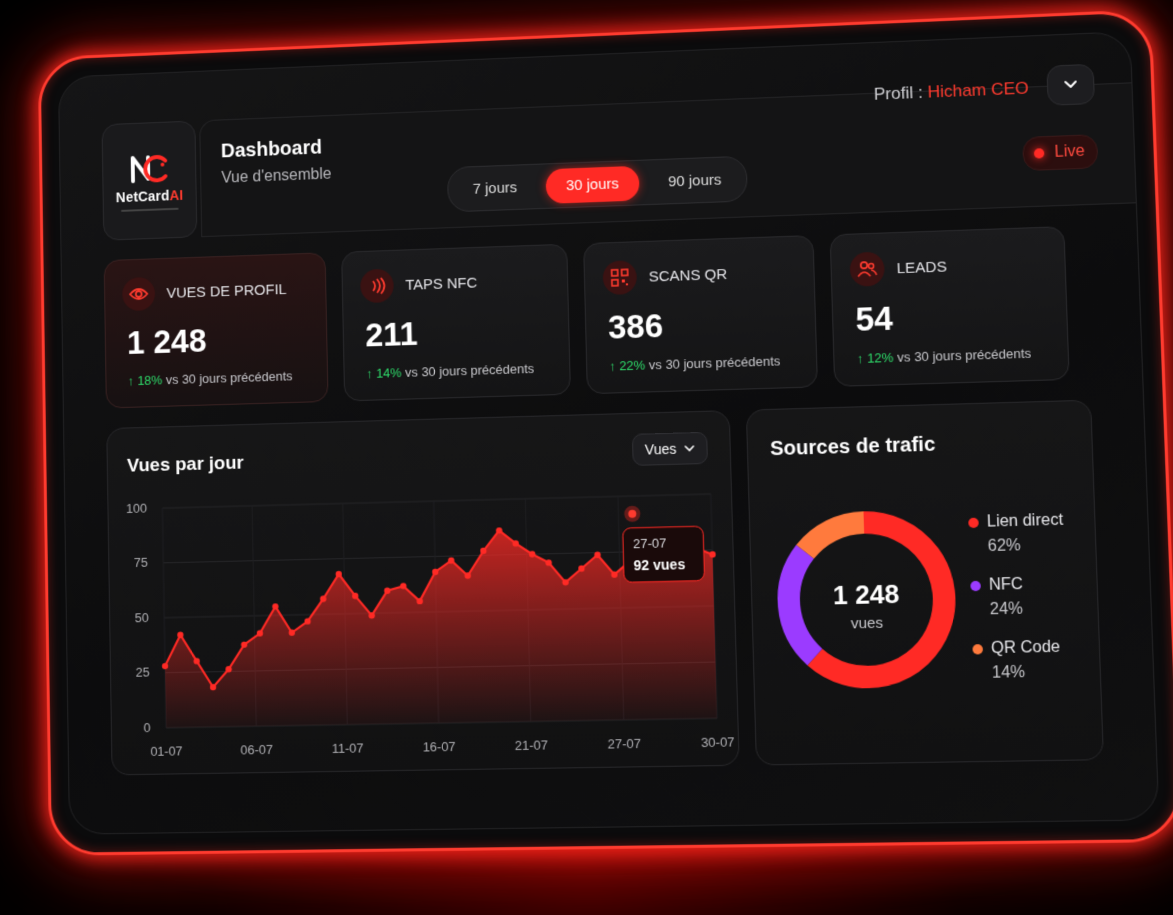 The image size is (1173, 915). What do you see at coordinates (149, 168) in the screenshot?
I see `logo-mark-icon` at bounding box center [149, 168].